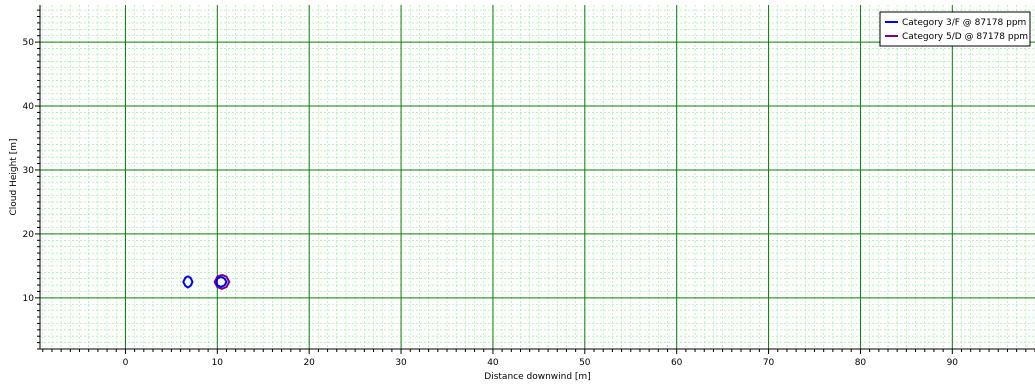  I want to click on y-tick-label: 30, so click(29, 171).